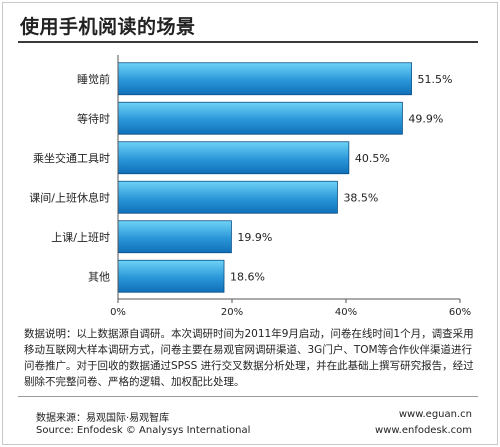 This screenshot has width=500, height=447. I want to click on chart-title: 使用手机阅读的场景, so click(108, 27).